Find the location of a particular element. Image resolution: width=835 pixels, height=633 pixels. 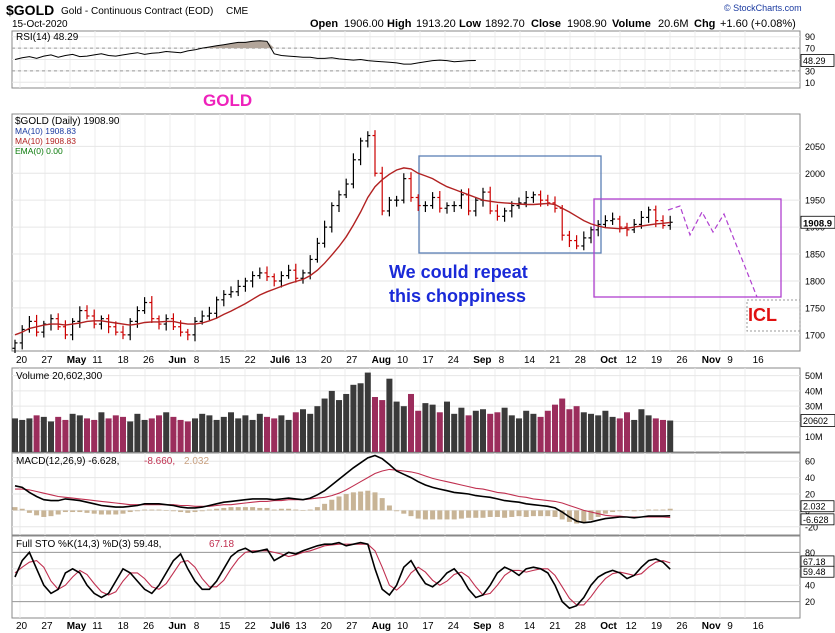

x-axis-bottom-label: 10 is located at coordinates (403, 626).